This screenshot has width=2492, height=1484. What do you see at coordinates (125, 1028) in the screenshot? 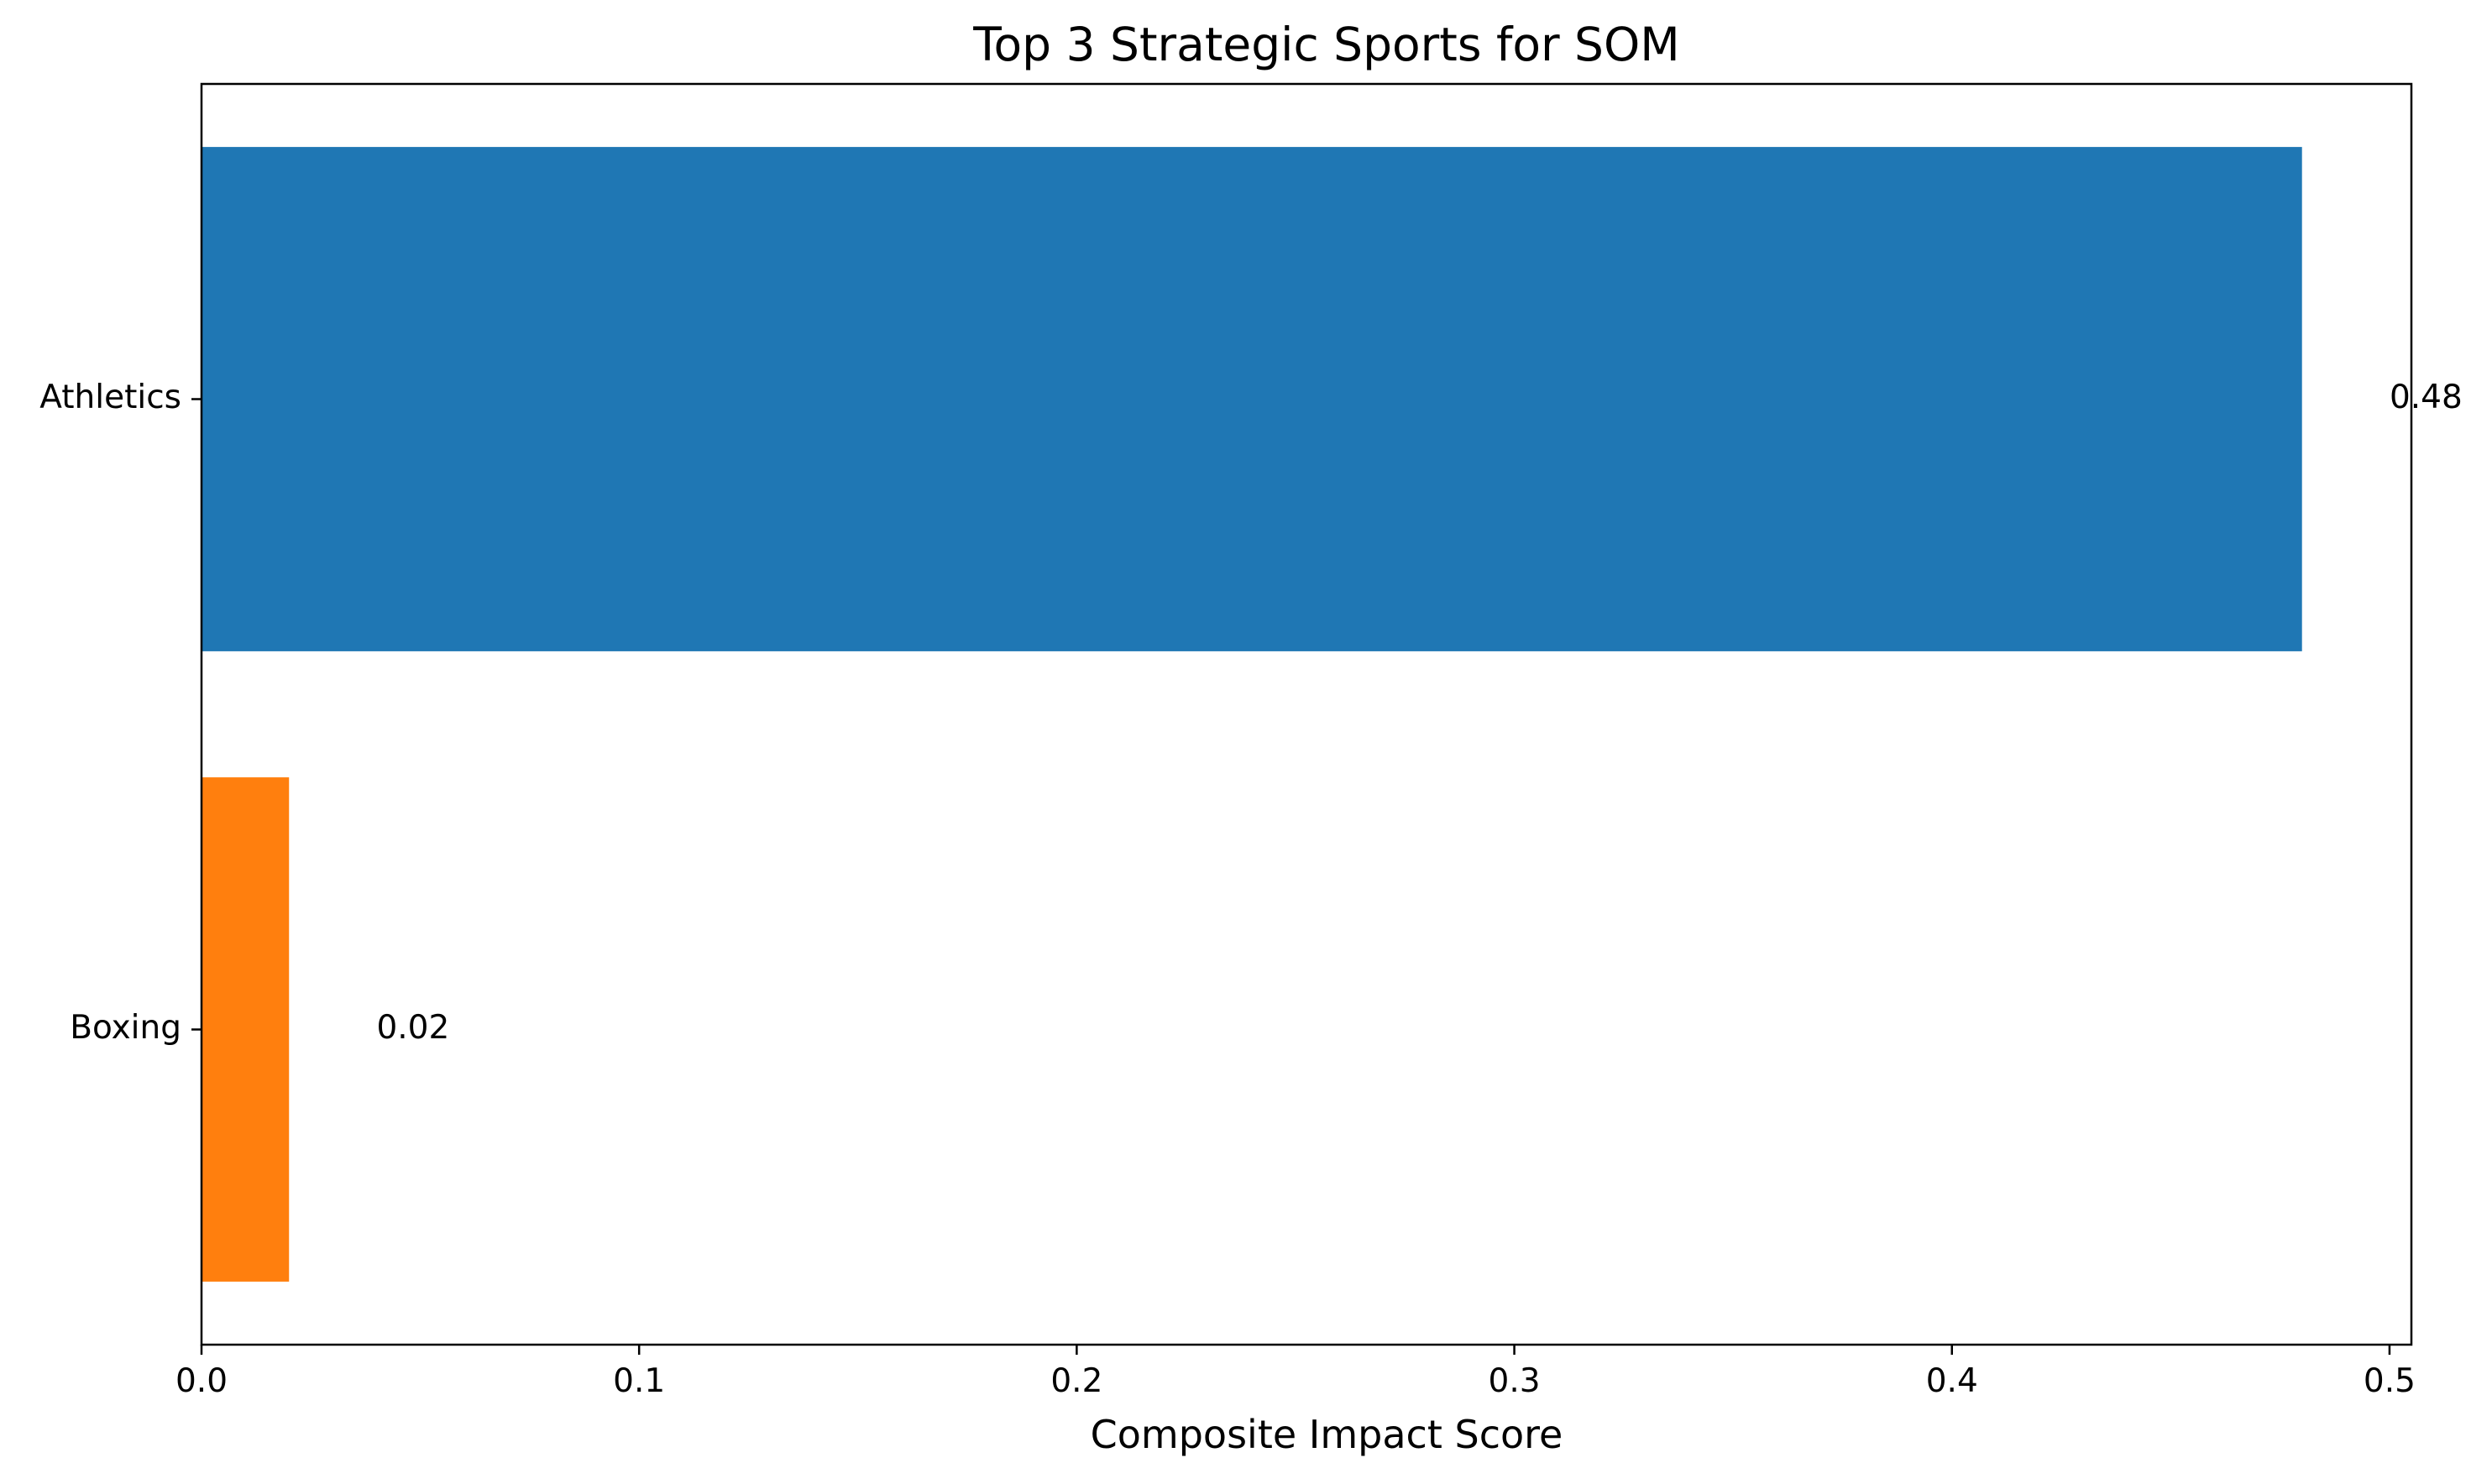
I see `y-tick-label: Boxing` at bounding box center [125, 1028].